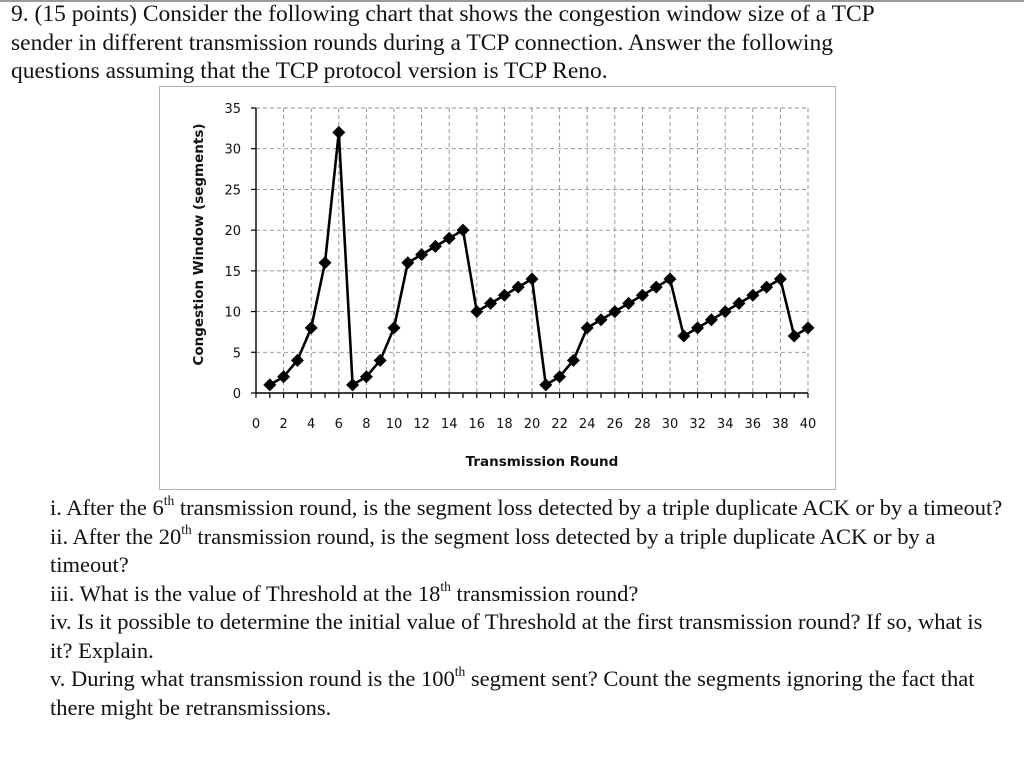  I want to click on y-tick-label: 30, so click(232, 150).